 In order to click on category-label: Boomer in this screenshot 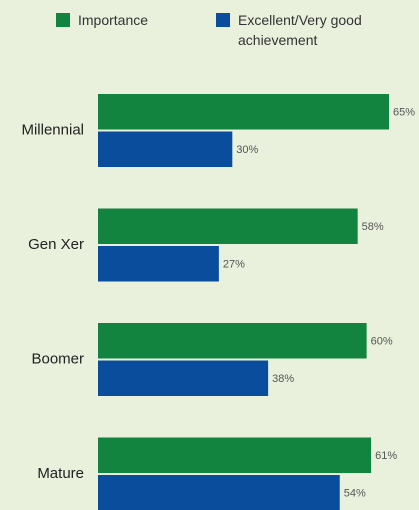, I will do `click(57, 358)`.